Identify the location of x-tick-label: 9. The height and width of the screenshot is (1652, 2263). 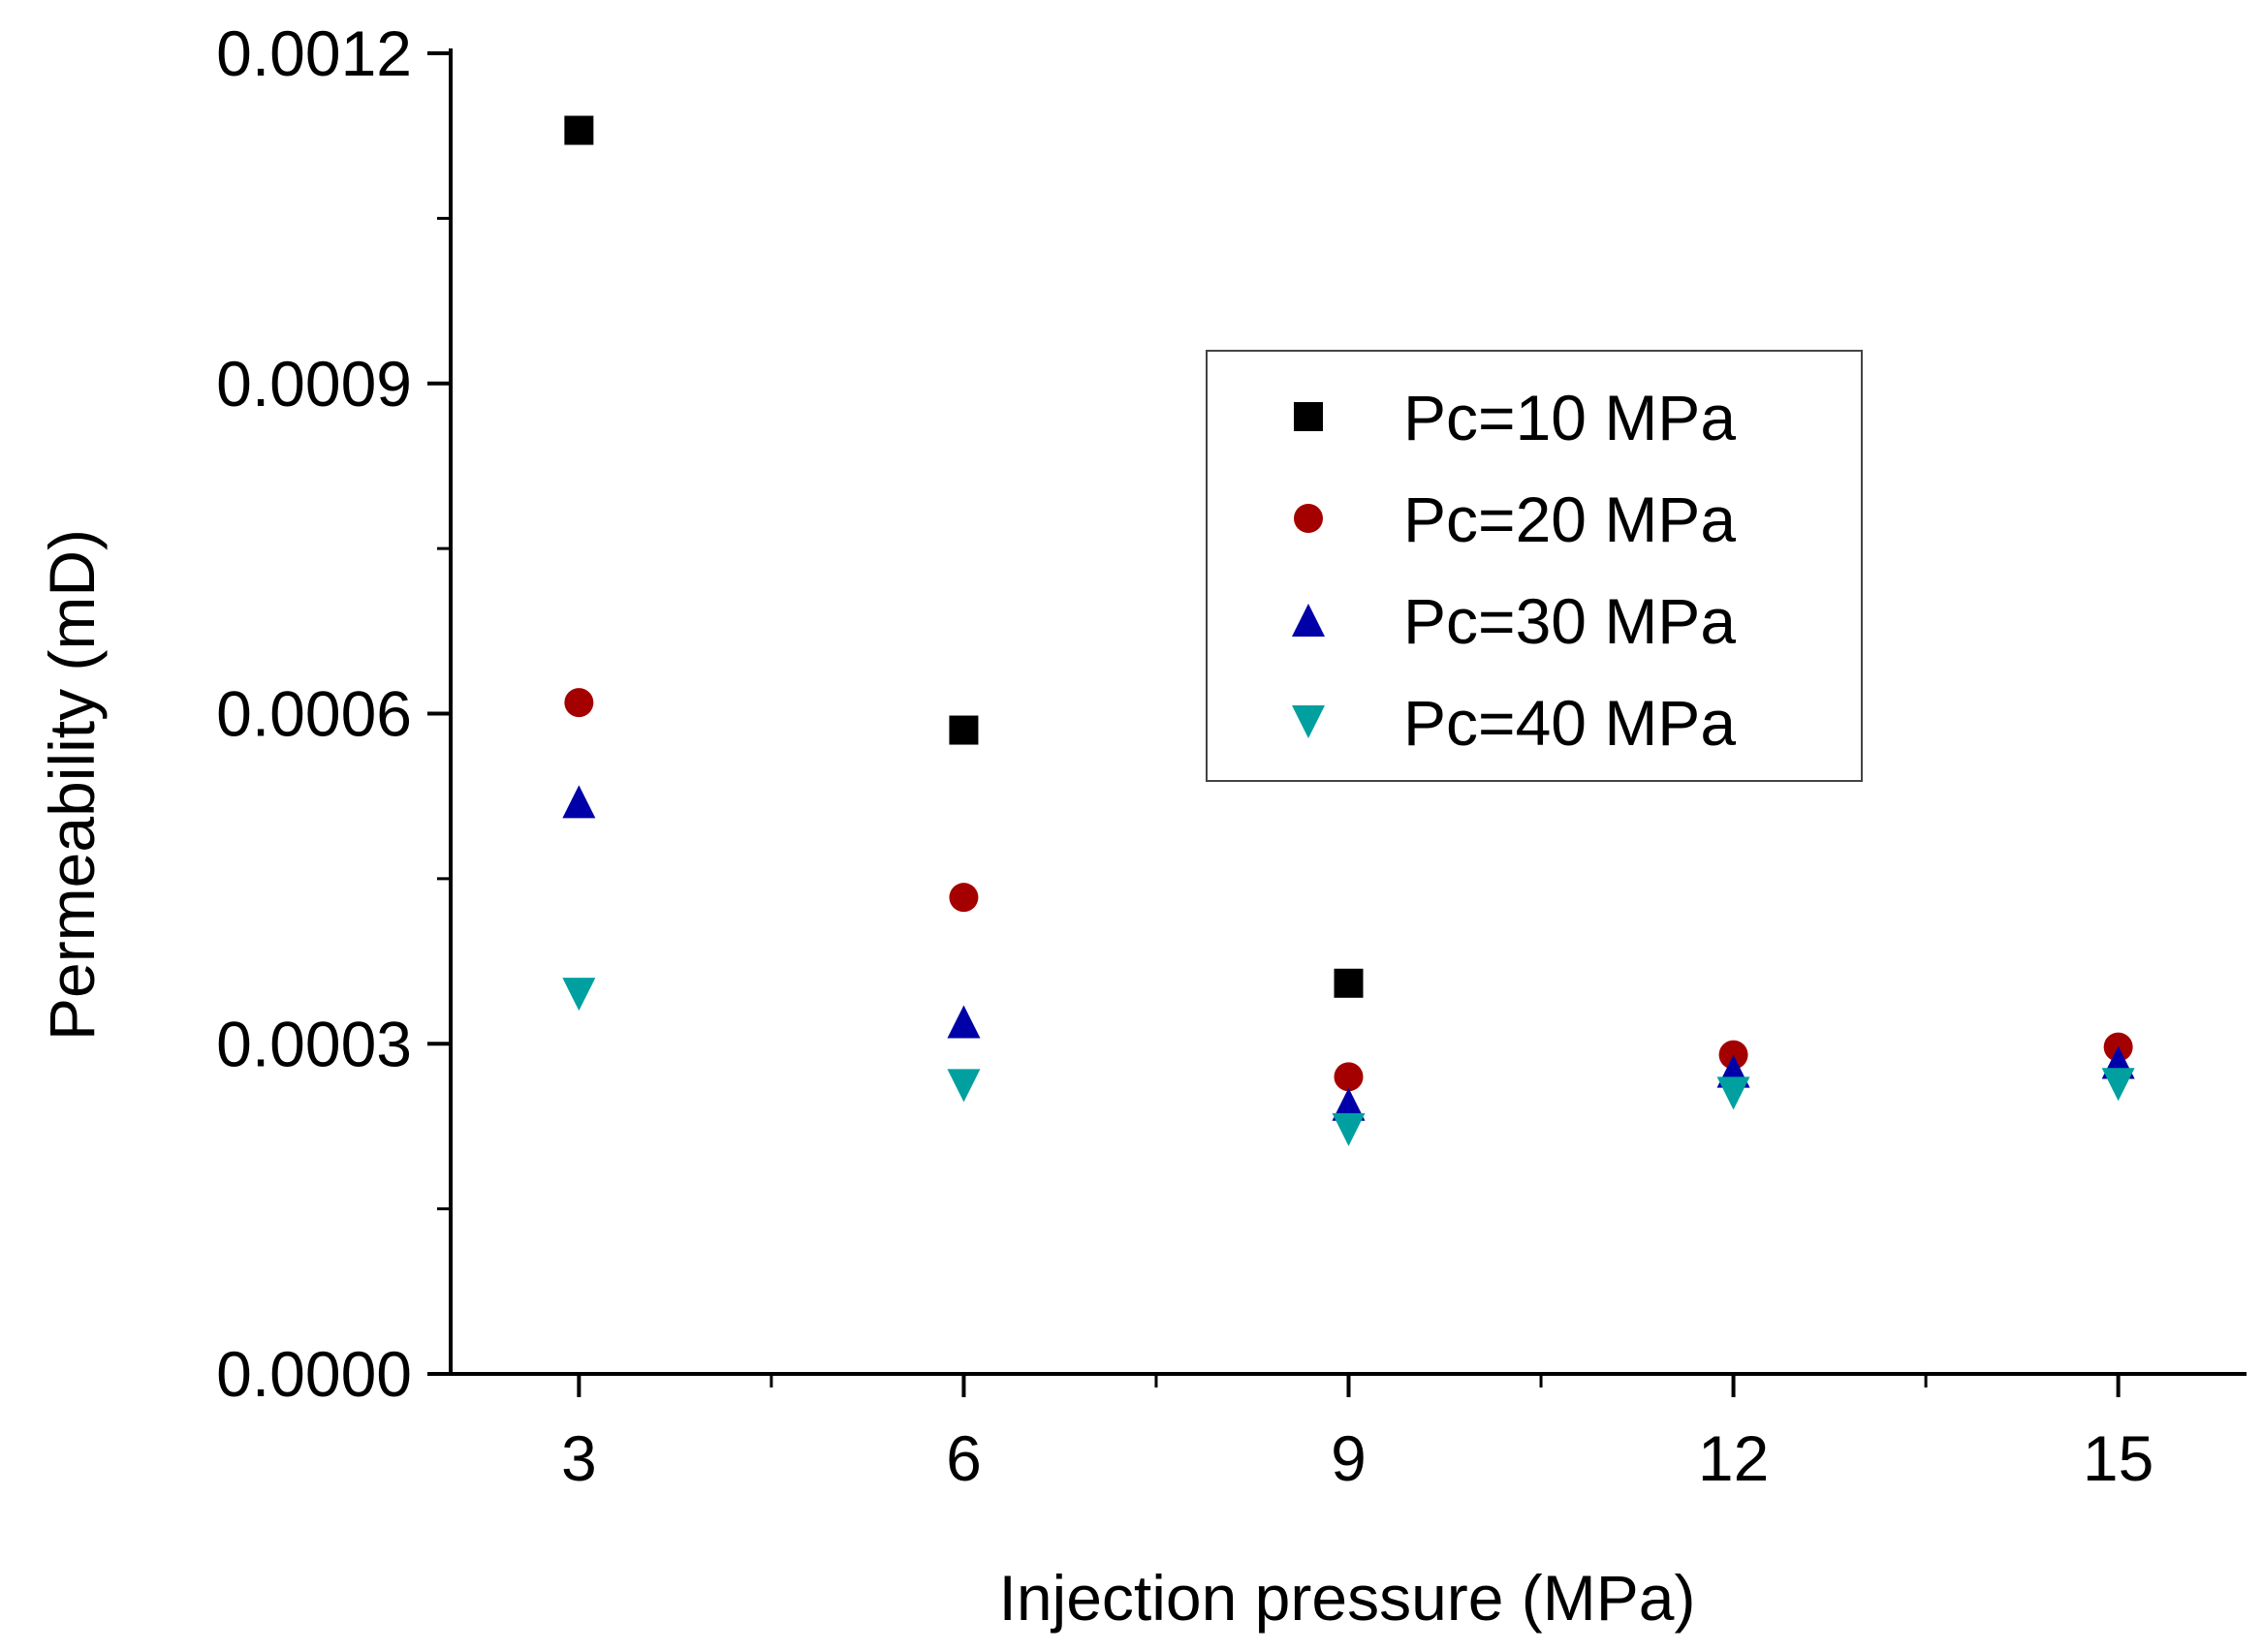
(1349, 1458).